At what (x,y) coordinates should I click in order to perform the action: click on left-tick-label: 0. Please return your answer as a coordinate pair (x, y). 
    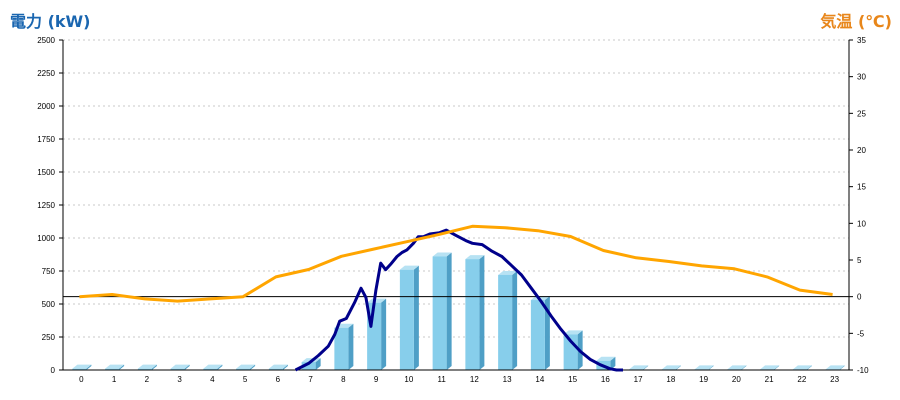
    Looking at the image, I should click on (53, 370).